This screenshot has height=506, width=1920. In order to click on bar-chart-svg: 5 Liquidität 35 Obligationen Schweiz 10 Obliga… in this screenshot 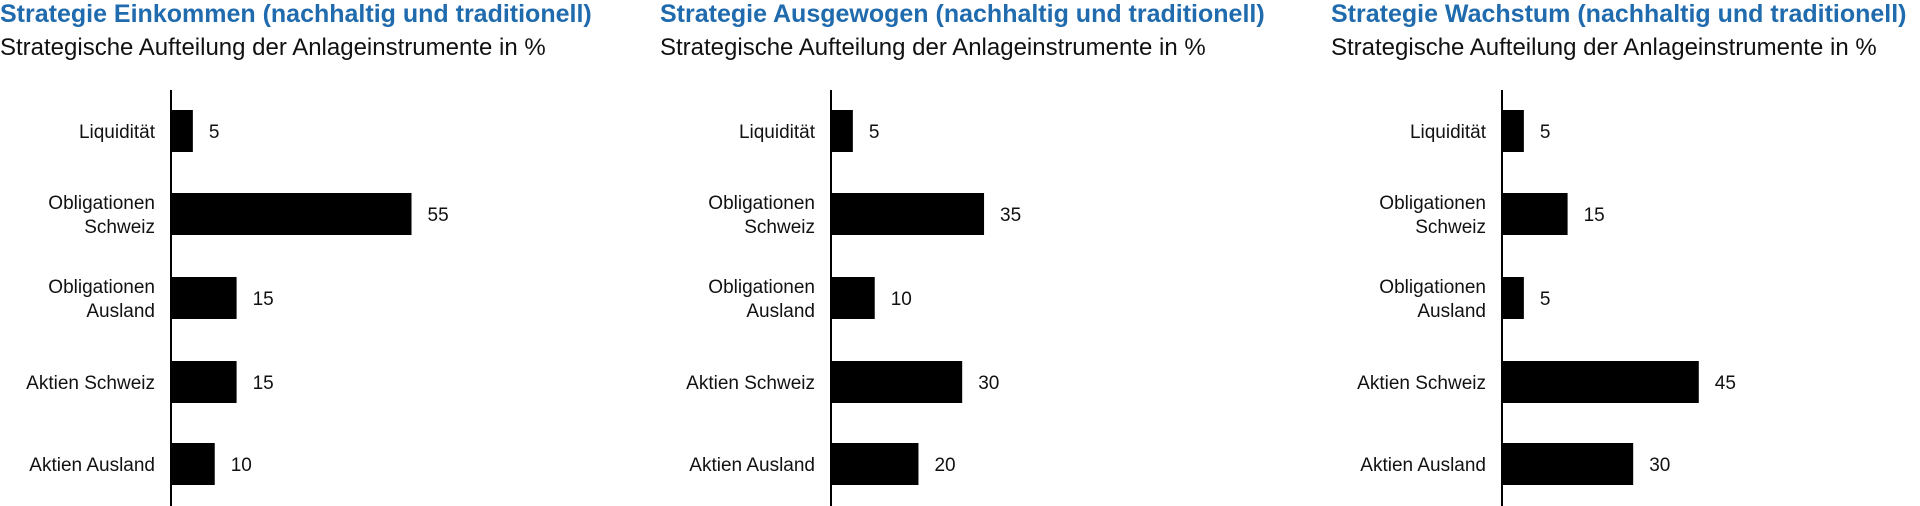, I will do `click(853, 298)`.